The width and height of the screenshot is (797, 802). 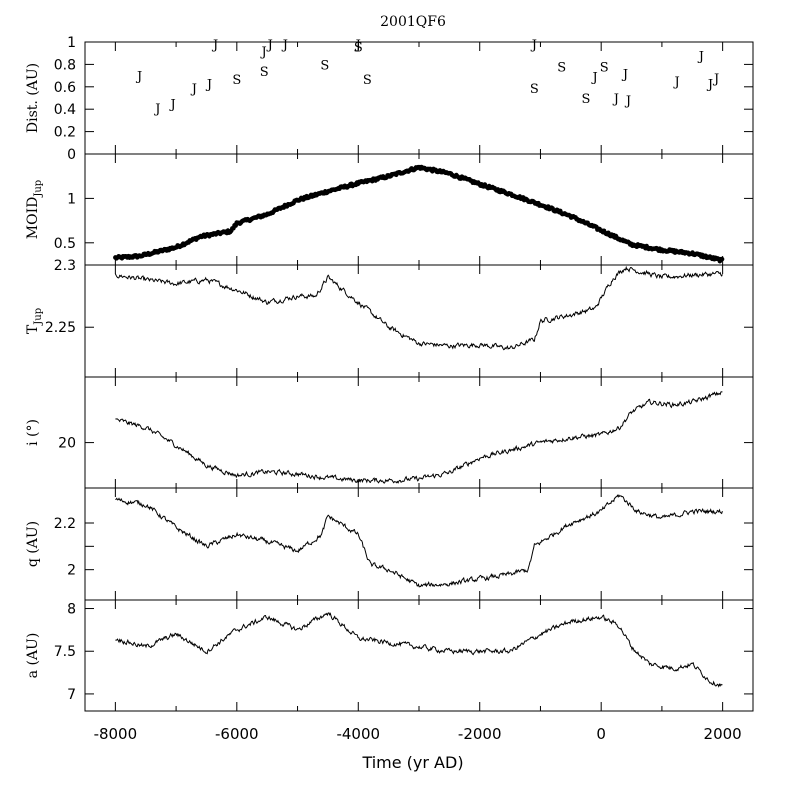 What do you see at coordinates (116, 734) in the screenshot?
I see `x-tick-label: -8000` at bounding box center [116, 734].